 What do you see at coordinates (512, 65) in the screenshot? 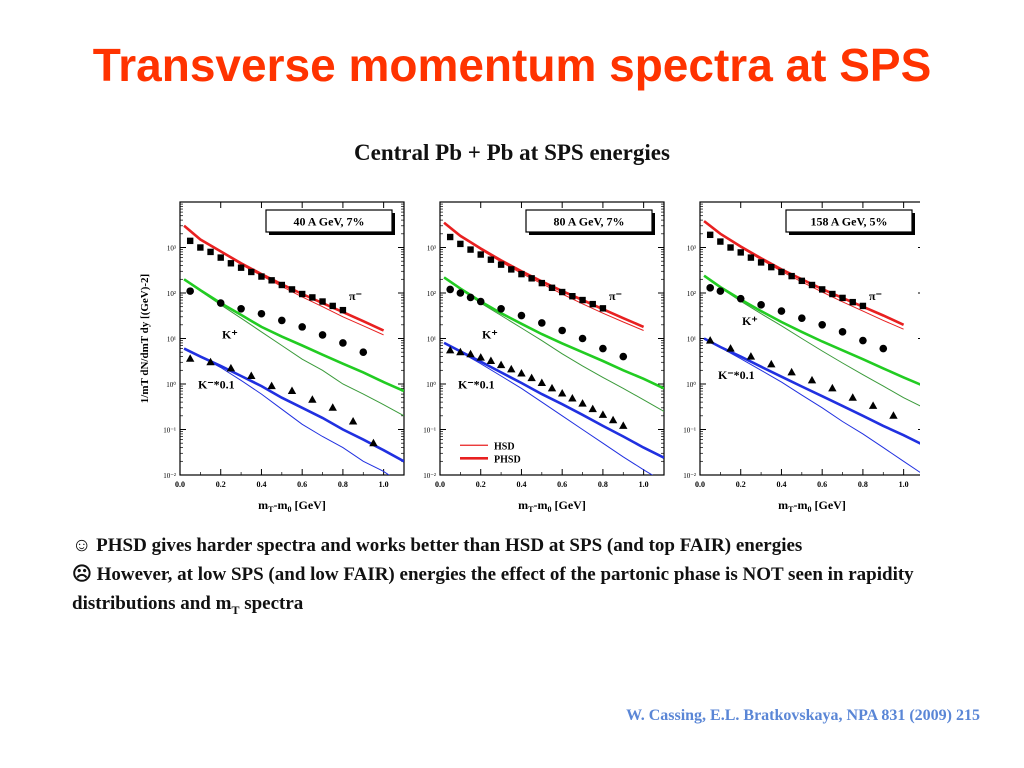
I see `slide-title: Transverse momentum spectra at SPS` at bounding box center [512, 65].